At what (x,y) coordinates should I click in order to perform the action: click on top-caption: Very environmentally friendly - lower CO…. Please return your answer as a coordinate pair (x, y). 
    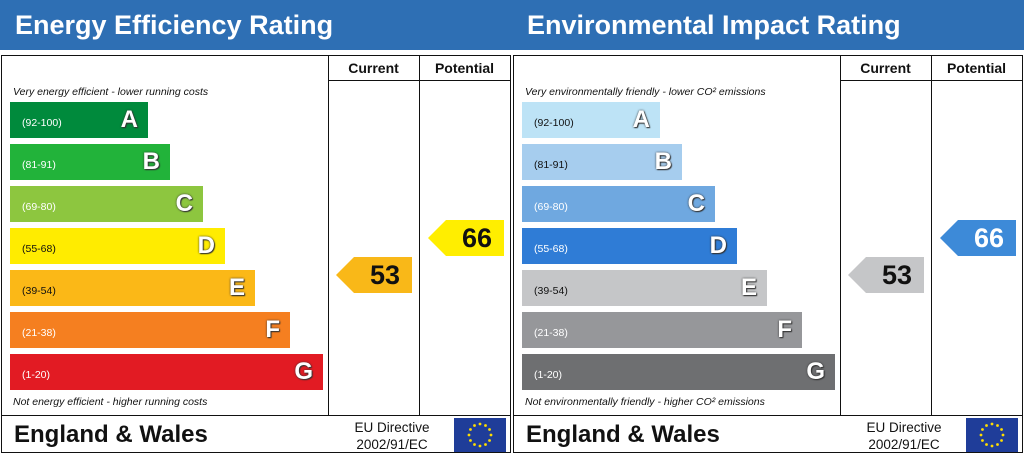
    Looking at the image, I should click on (645, 92).